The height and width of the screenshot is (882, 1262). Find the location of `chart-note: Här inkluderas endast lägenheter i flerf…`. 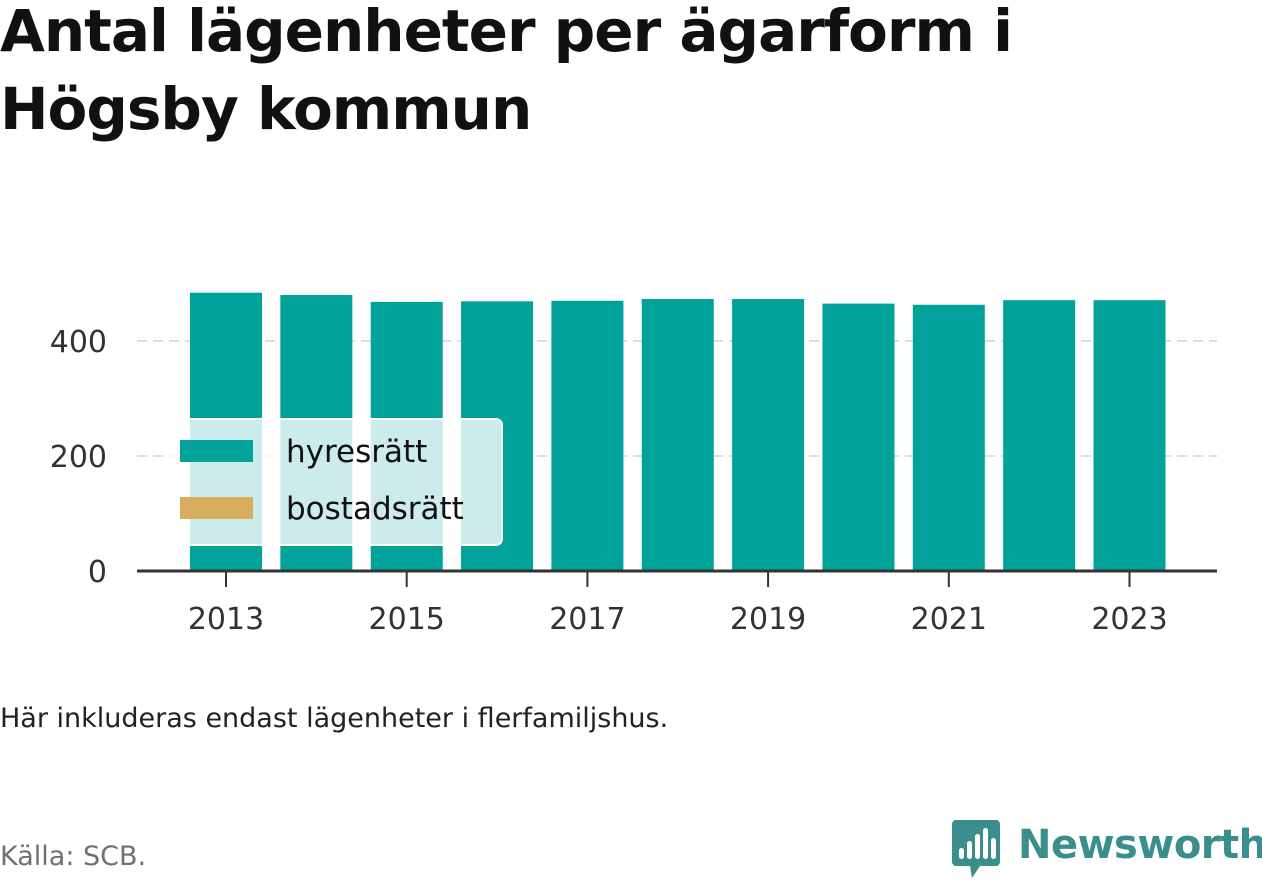

chart-note: Här inkluderas endast lägenheter i flerf… is located at coordinates (334, 718).